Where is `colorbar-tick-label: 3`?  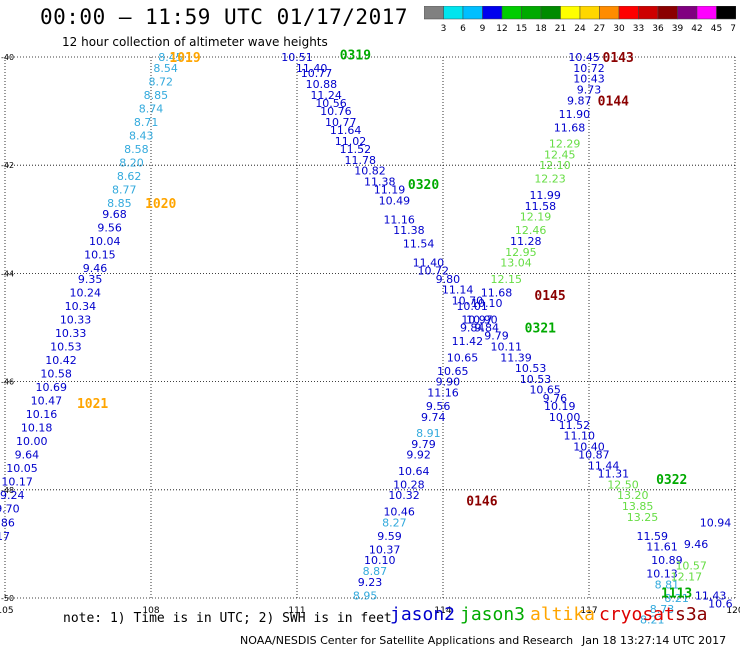
colorbar-tick-label: 3 is located at coordinates (444, 29).